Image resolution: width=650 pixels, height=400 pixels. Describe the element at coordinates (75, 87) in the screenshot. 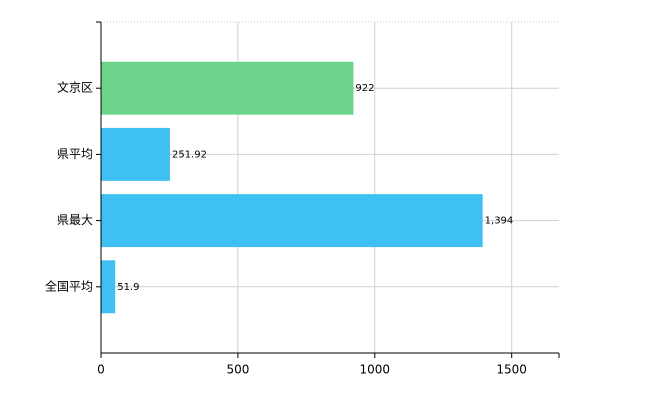

I see `y-tick-label: 文京区` at that location.